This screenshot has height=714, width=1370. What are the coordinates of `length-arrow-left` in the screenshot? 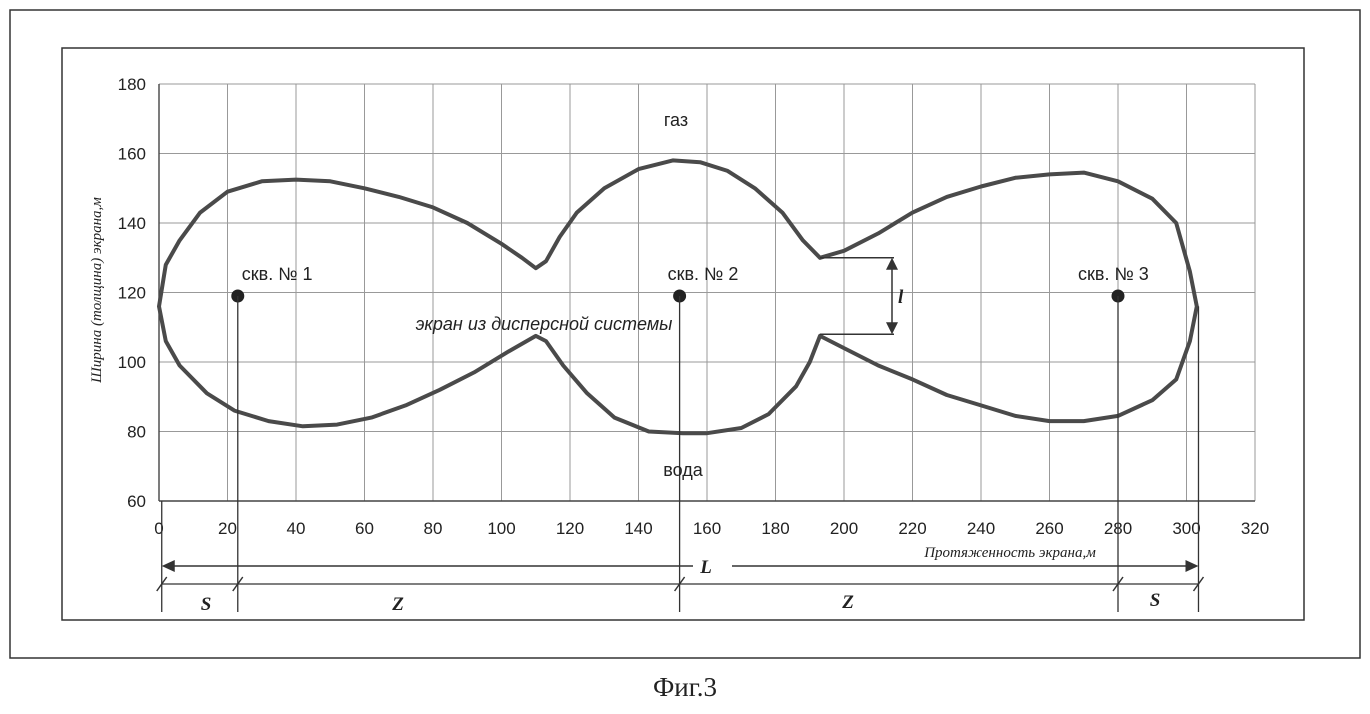 It's located at (168, 566).